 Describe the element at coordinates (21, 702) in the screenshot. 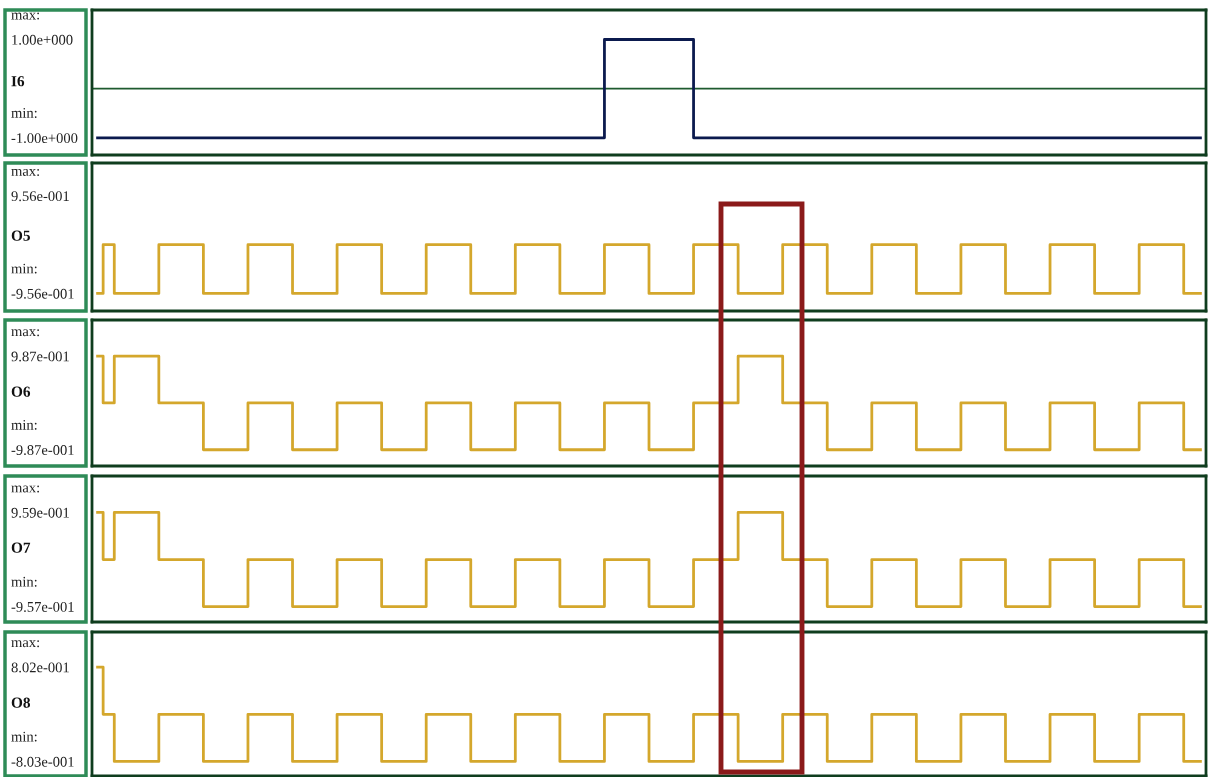

I see `text: O8` at that location.